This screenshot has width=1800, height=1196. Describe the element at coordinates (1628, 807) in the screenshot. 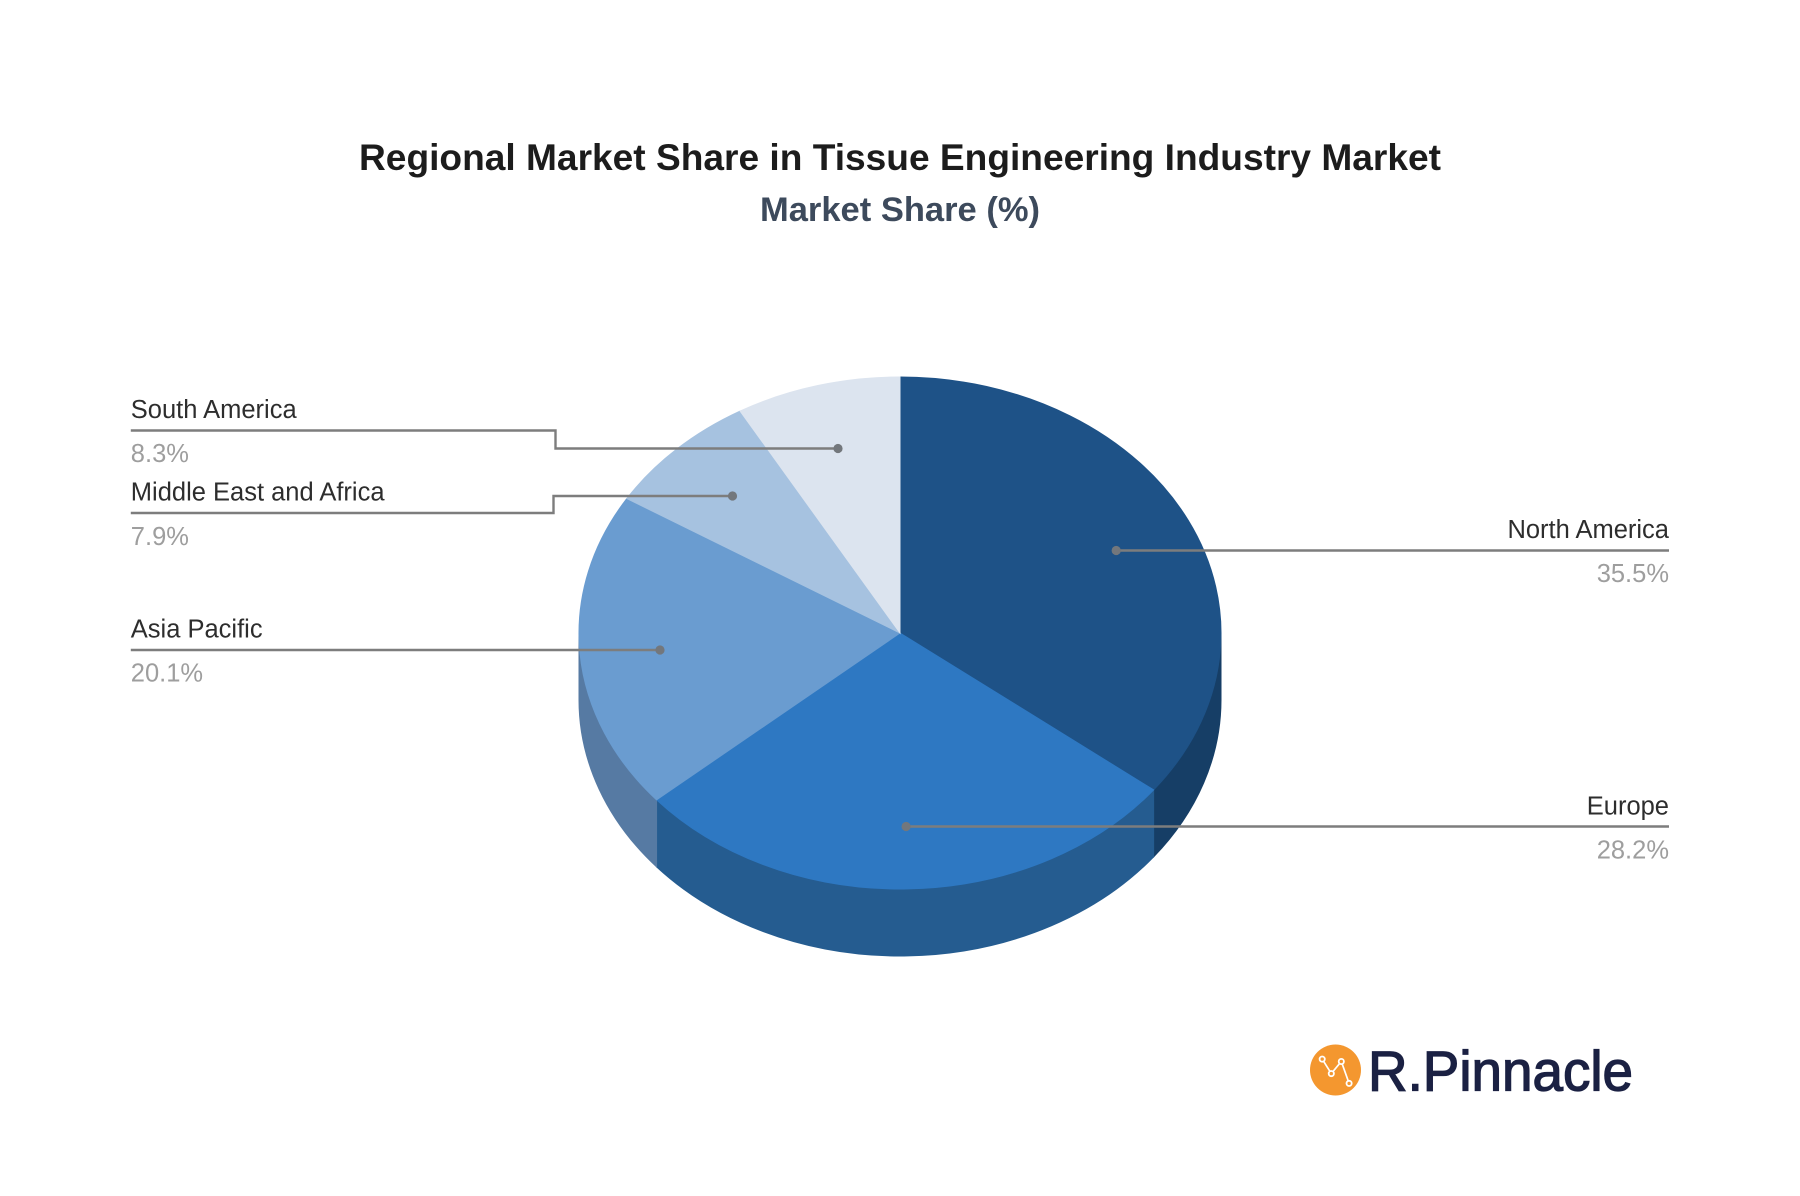

I see `svg-text: Europe` at that location.